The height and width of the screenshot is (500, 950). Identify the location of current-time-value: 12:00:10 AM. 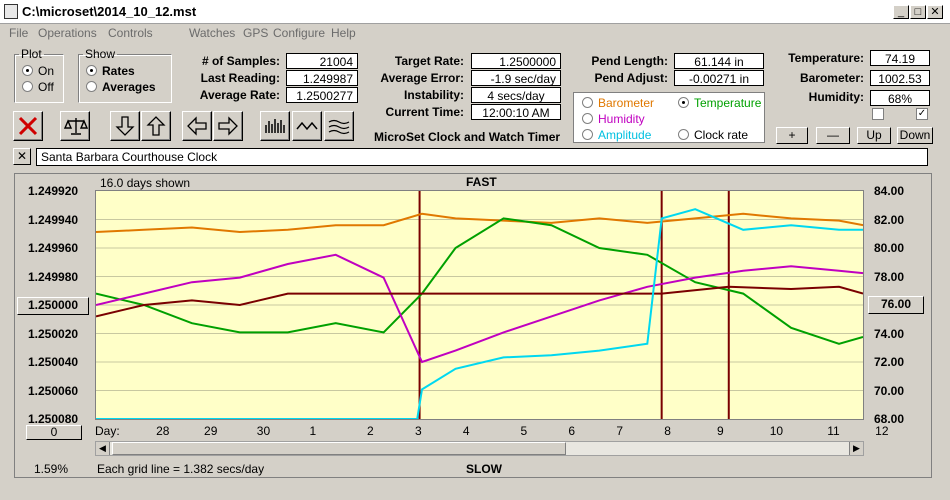
(516, 112).